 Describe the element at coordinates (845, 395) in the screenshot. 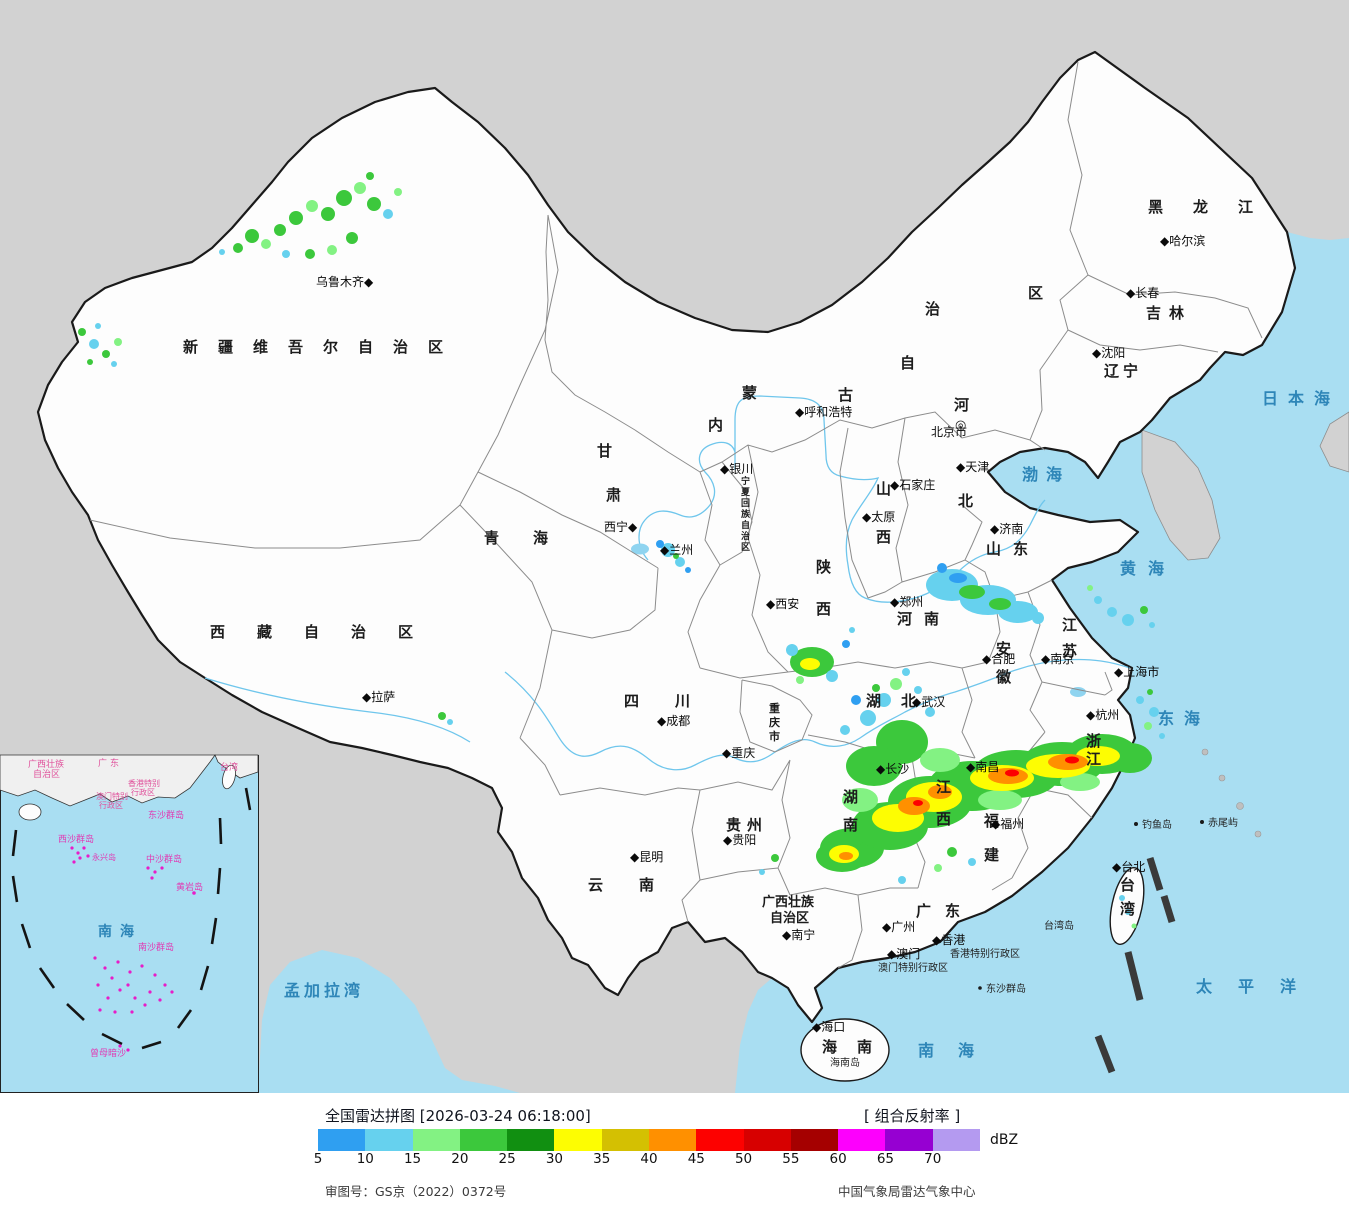

I see `province-label: 古` at that location.